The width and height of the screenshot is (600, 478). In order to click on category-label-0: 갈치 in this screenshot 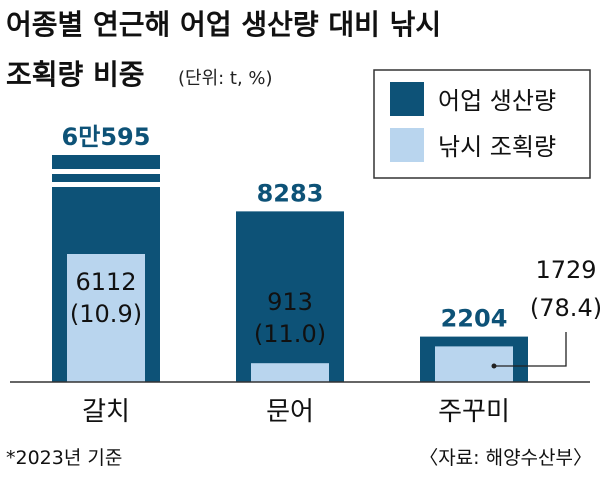, I will do `click(106, 412)`.